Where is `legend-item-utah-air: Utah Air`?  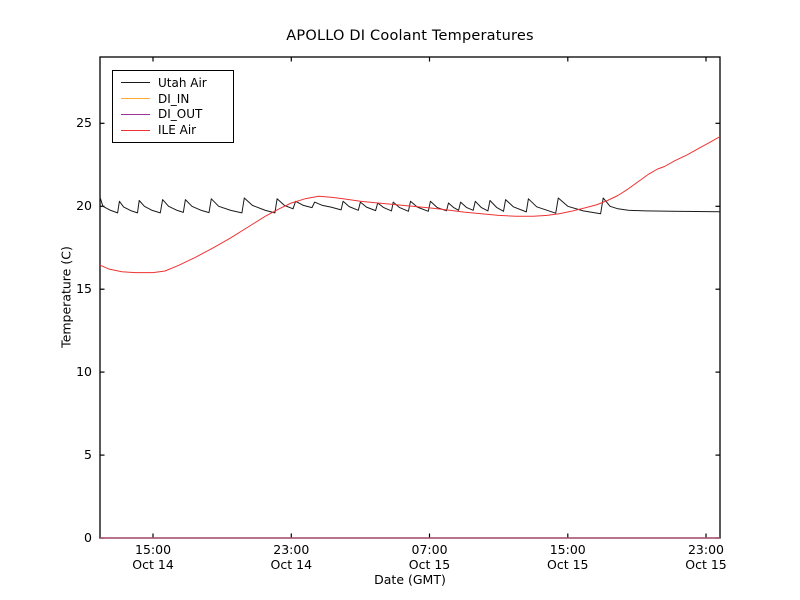
legend-item-utah-air: Utah Air is located at coordinates (174, 83).